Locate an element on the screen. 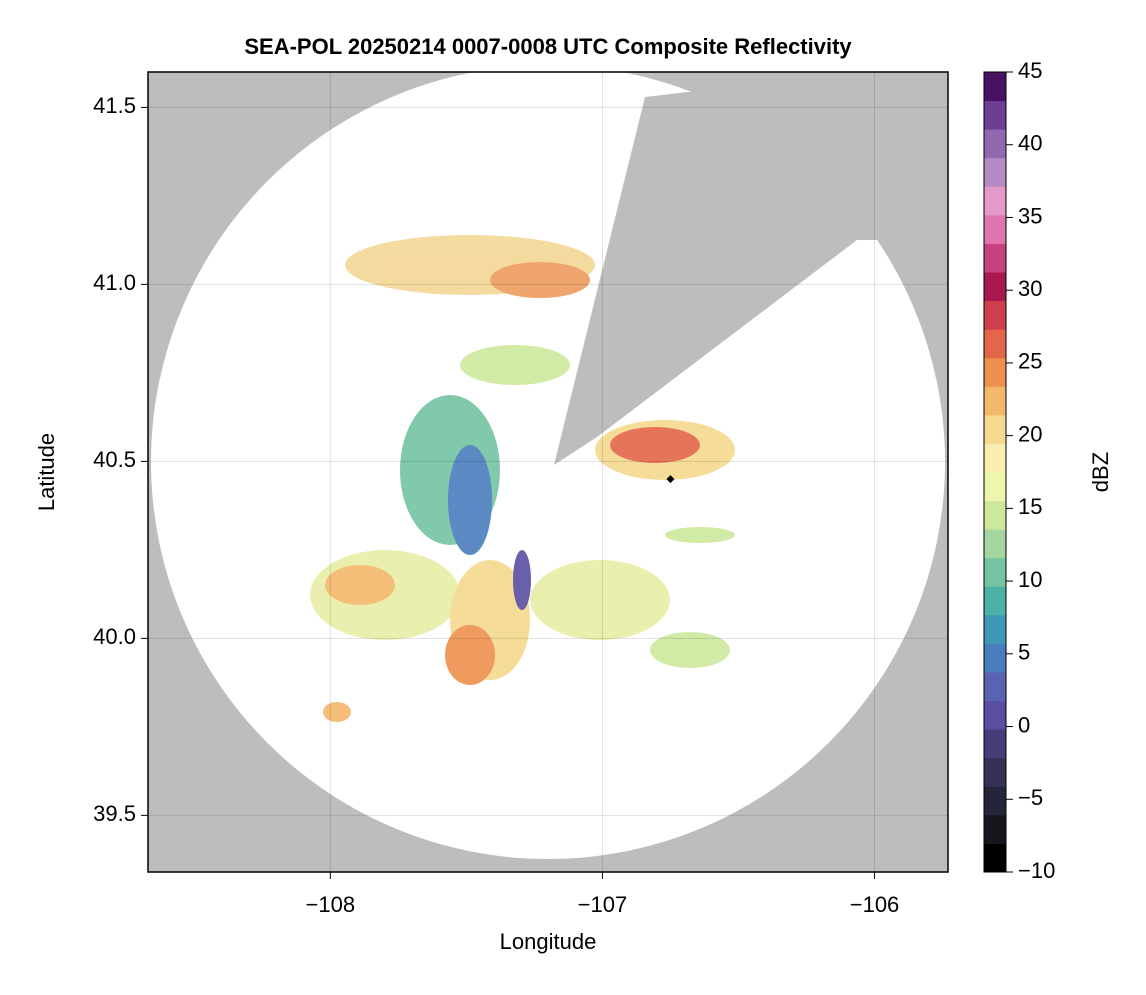  y-tick-label: 39.5 is located at coordinates (114, 813).